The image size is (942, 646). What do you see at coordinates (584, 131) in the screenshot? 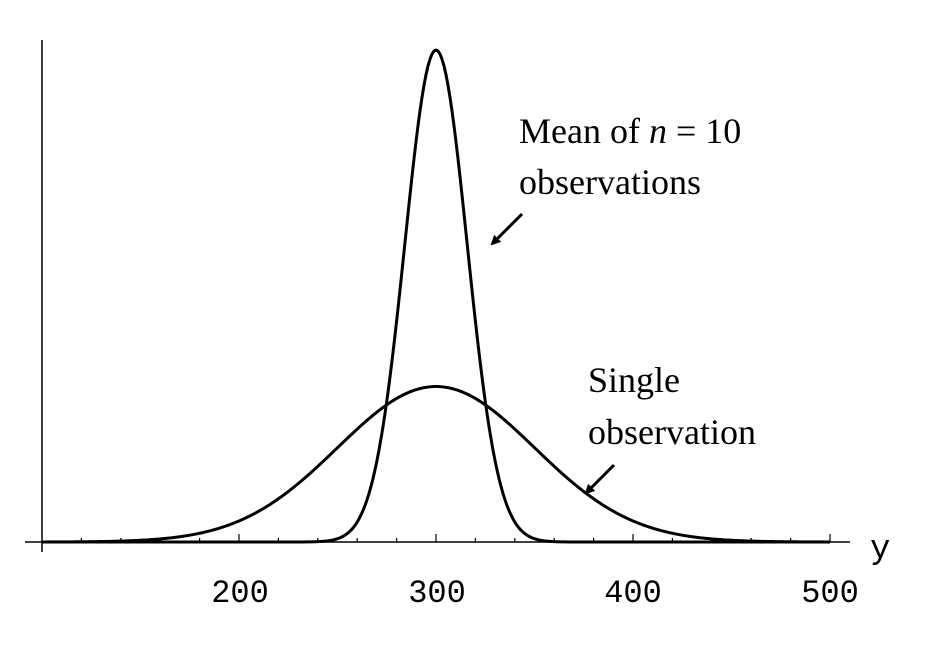
I see `annotation-mean-prefix: Mean of` at bounding box center [584, 131].